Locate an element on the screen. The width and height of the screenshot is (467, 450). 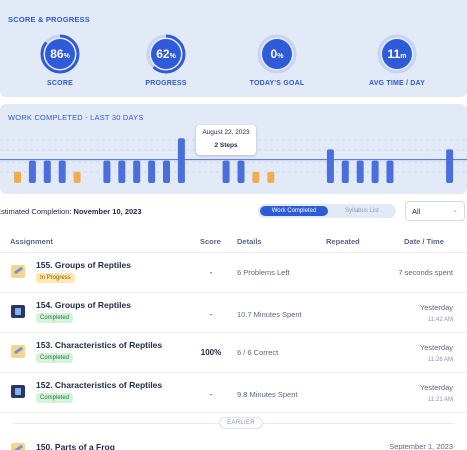
header-date-time: Date / Time is located at coordinates (424, 241).